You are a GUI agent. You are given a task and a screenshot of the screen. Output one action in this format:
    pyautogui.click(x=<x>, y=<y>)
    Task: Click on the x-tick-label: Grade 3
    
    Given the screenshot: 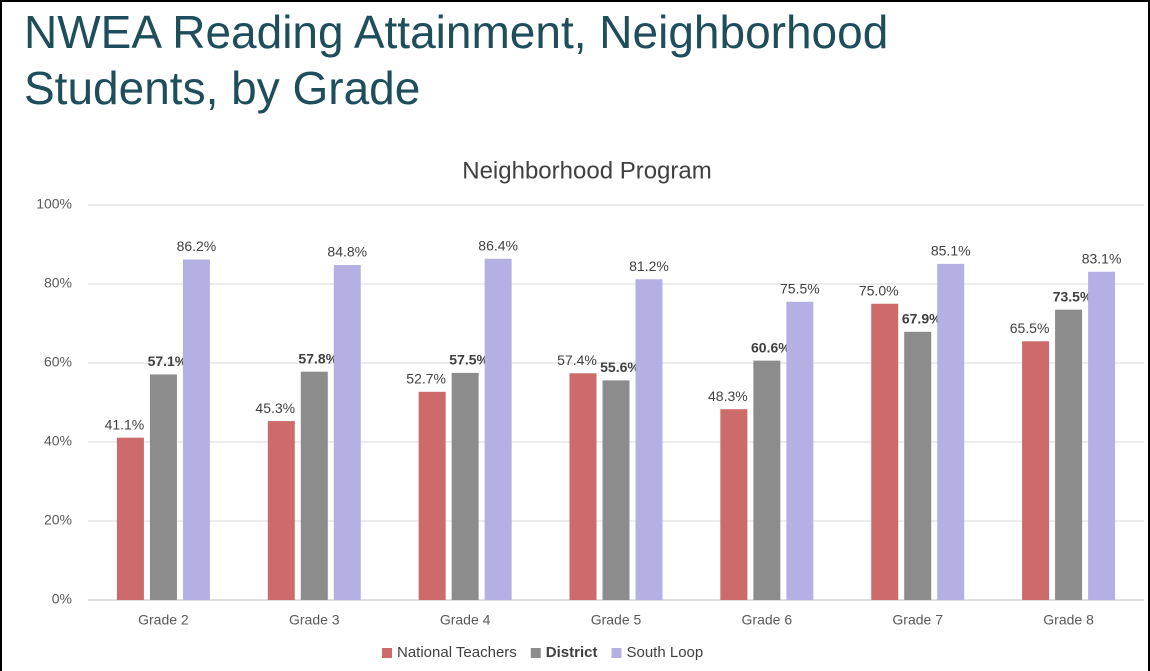 What is the action you would take?
    pyautogui.click(x=314, y=620)
    